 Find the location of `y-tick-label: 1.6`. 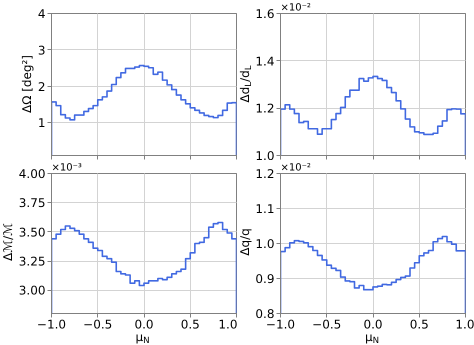

y-tick-label: 1.6 is located at coordinates (265, 14).